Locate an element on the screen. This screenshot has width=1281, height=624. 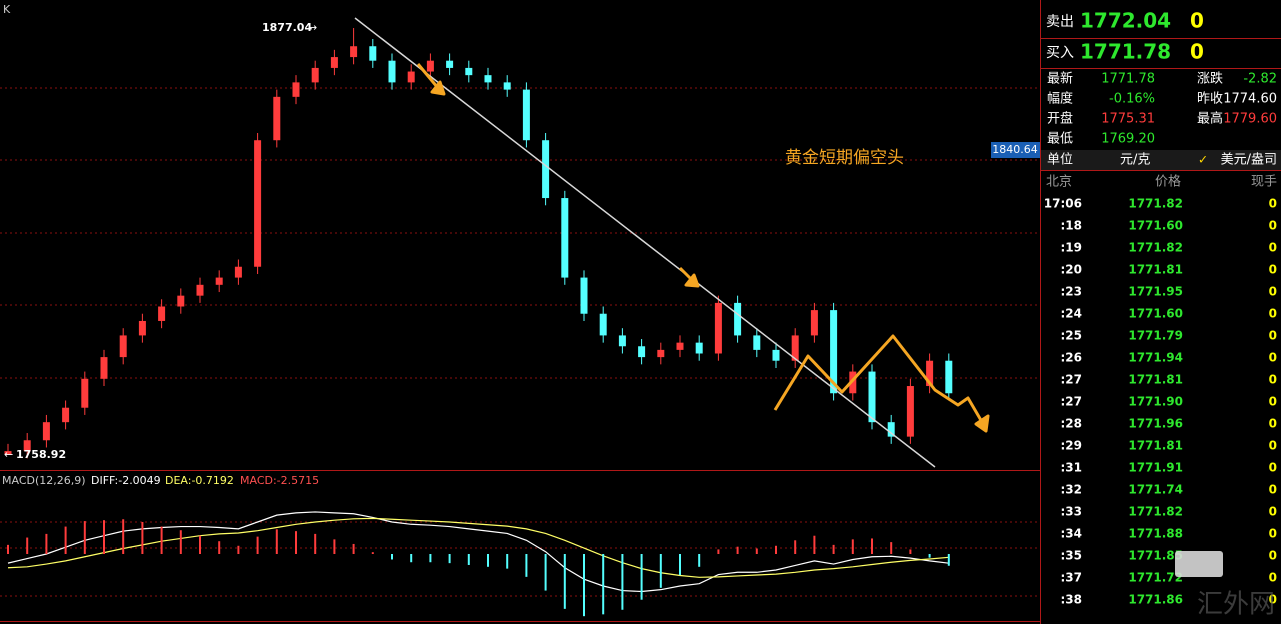
stat-label: 最高 is located at coordinates (1210, 119).